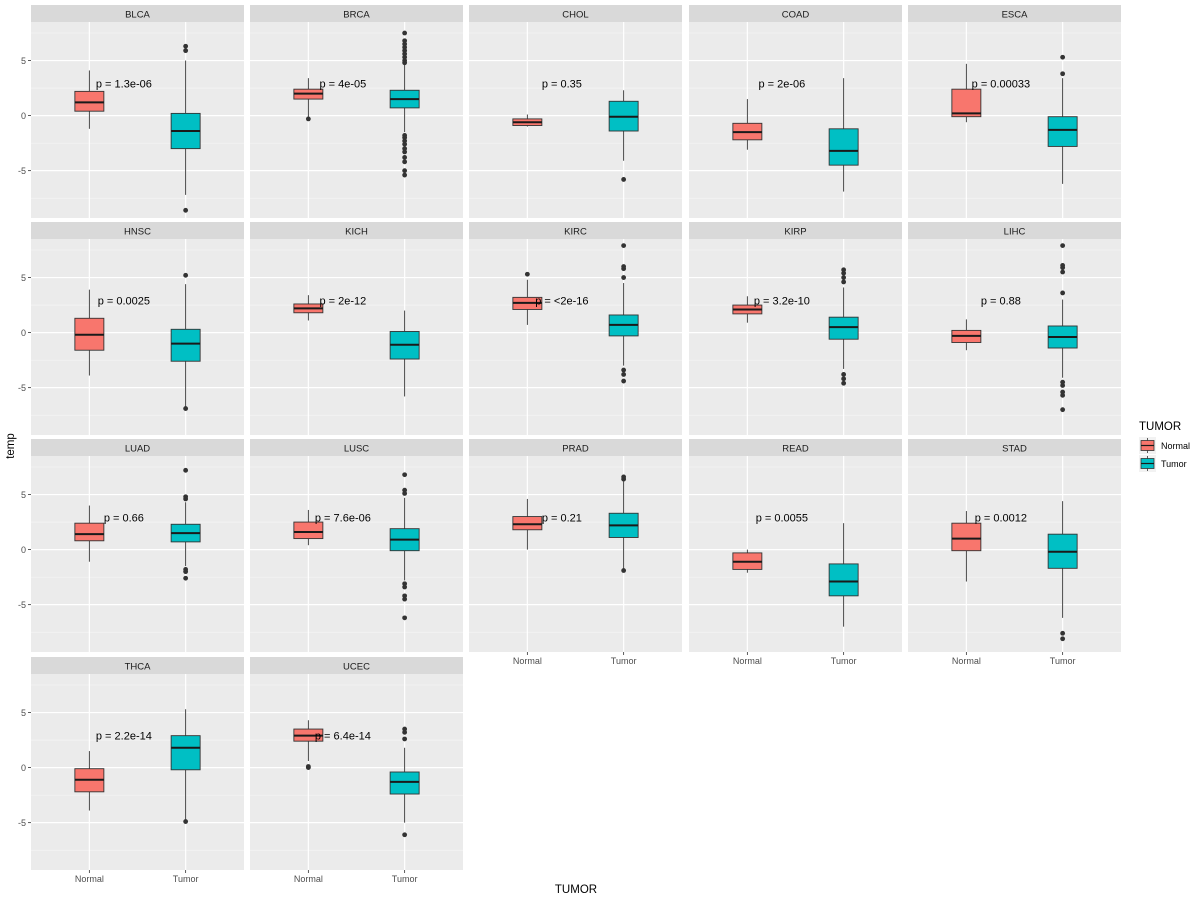  Describe the element at coordinates (1164, 445) in the screenshot. I see `legend-key-normal: Normal` at that location.